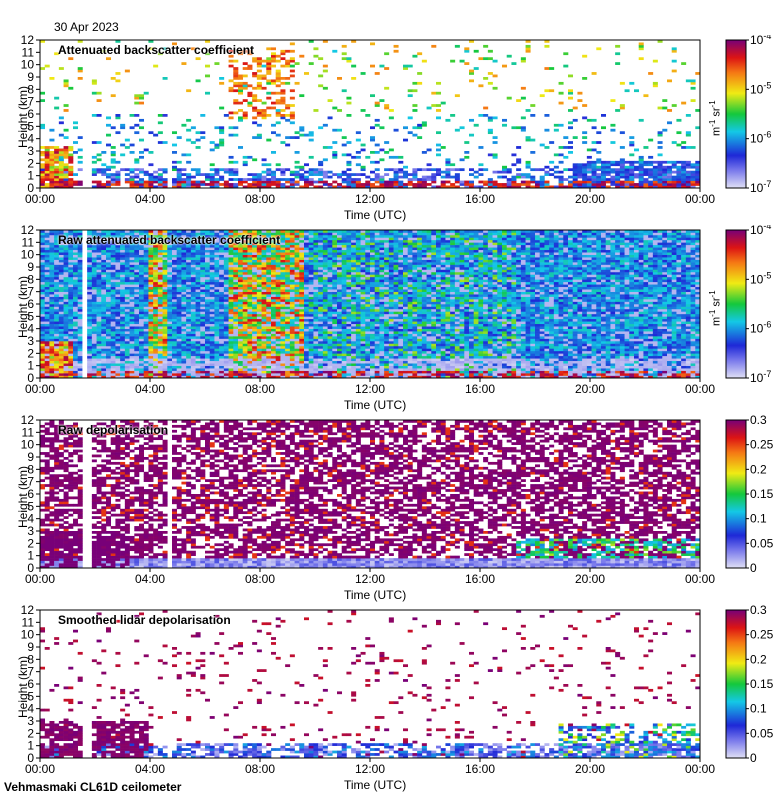  Describe the element at coordinates (144, 620) in the screenshot. I see `panel-4-title: Smoothed lidar depolarisation` at that location.